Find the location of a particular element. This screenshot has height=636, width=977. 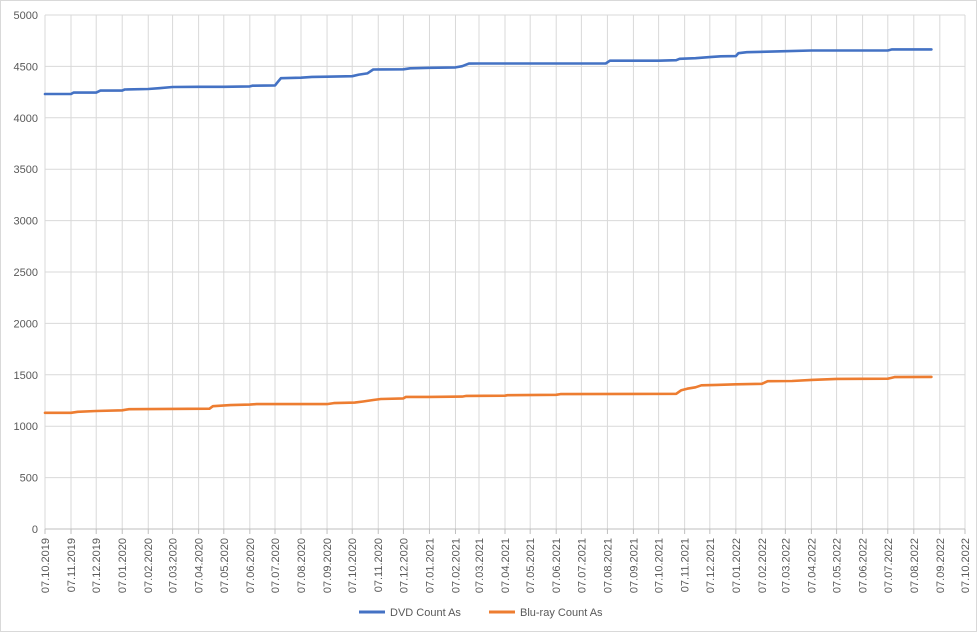

axes is located at coordinates (505, 531).